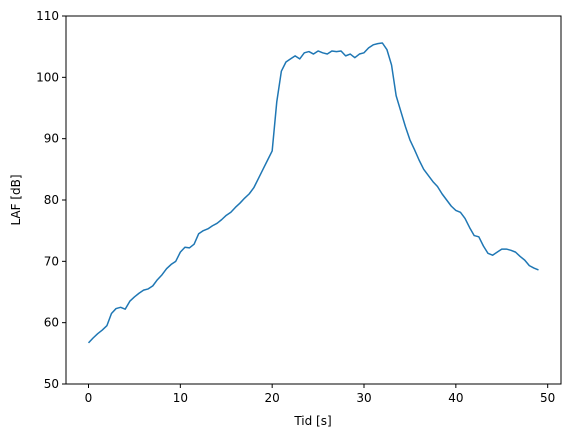 This screenshot has width=571, height=442. I want to click on y-tick-label: 110, so click(47, 16).